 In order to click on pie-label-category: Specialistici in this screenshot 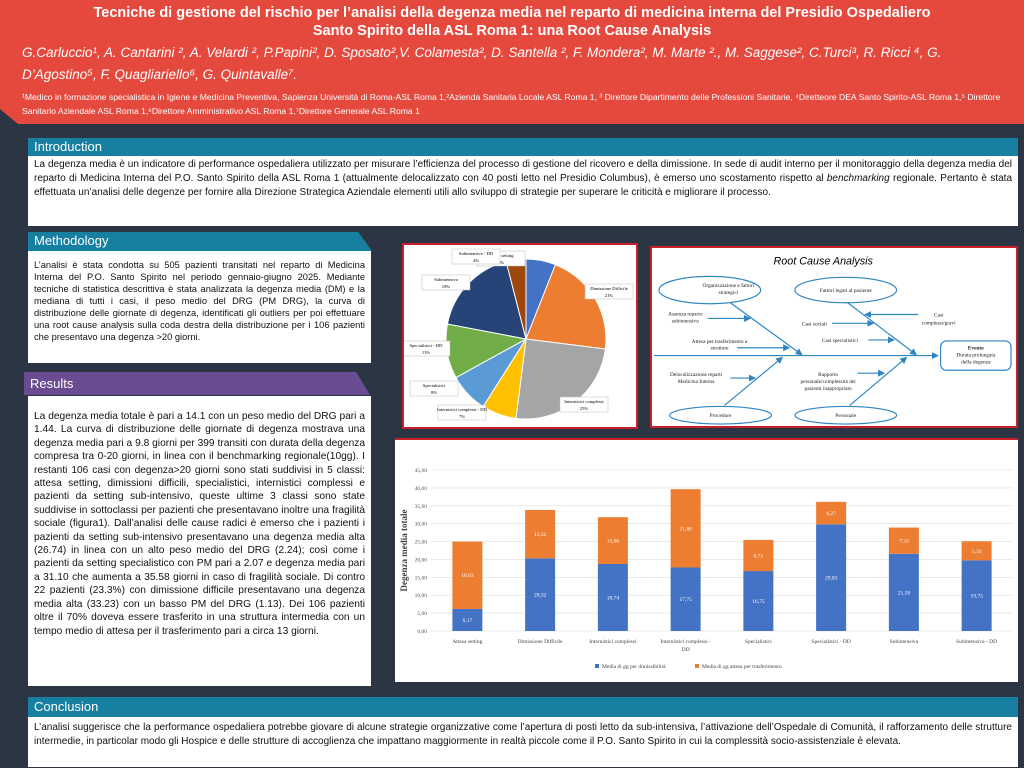, I will do `click(434, 385)`.